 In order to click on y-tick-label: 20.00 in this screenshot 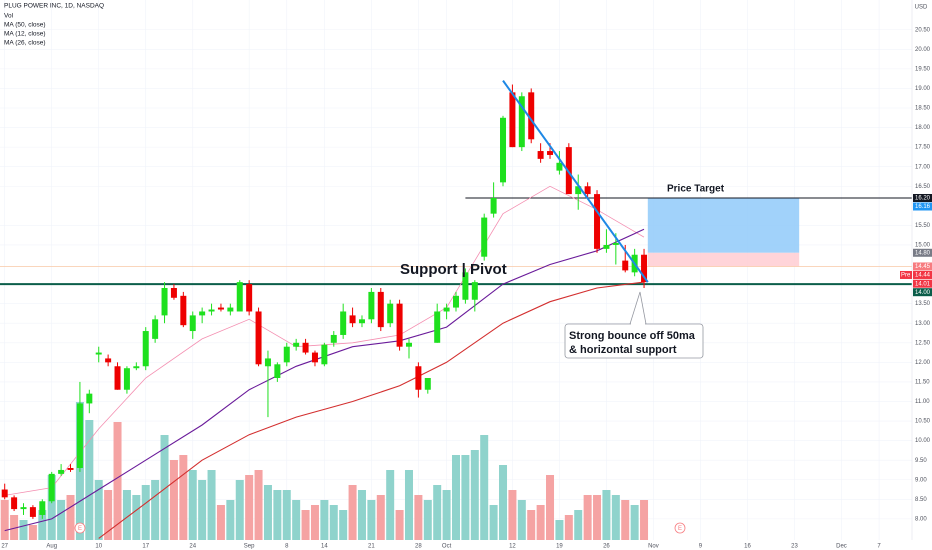, I will do `click(923, 50)`.